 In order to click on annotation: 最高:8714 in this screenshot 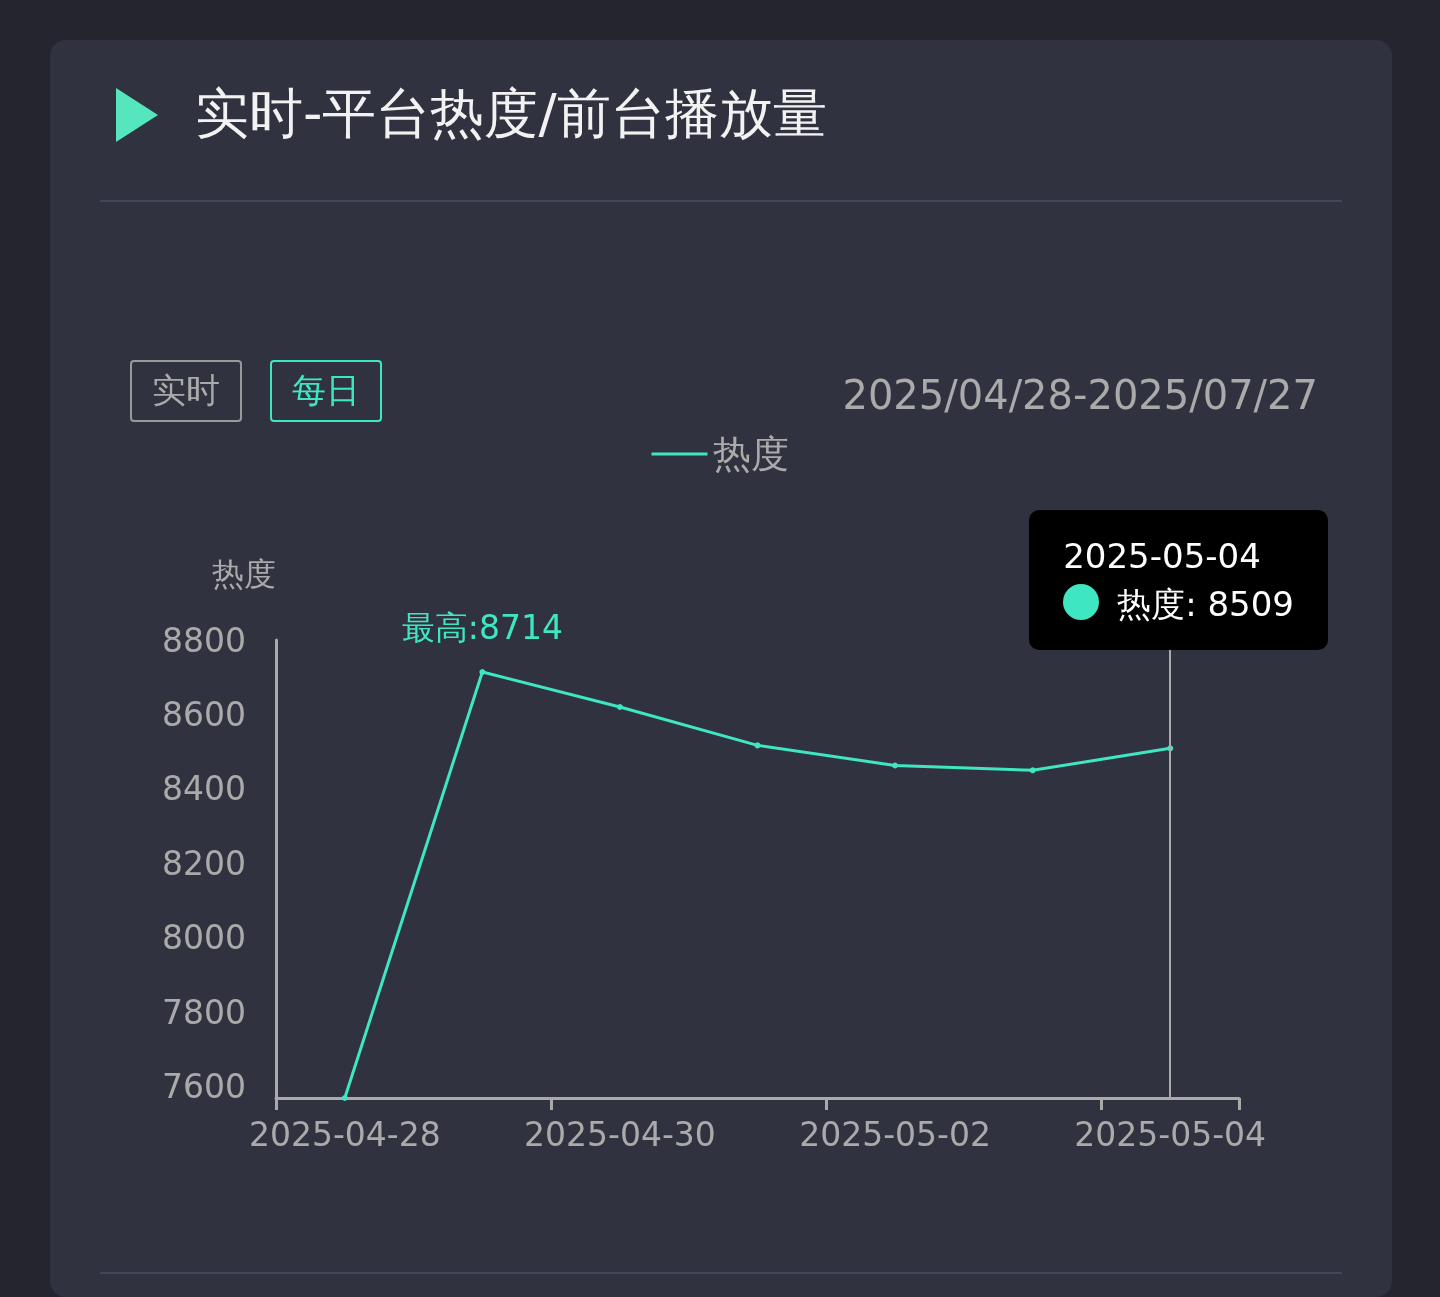, I will do `click(482, 628)`.